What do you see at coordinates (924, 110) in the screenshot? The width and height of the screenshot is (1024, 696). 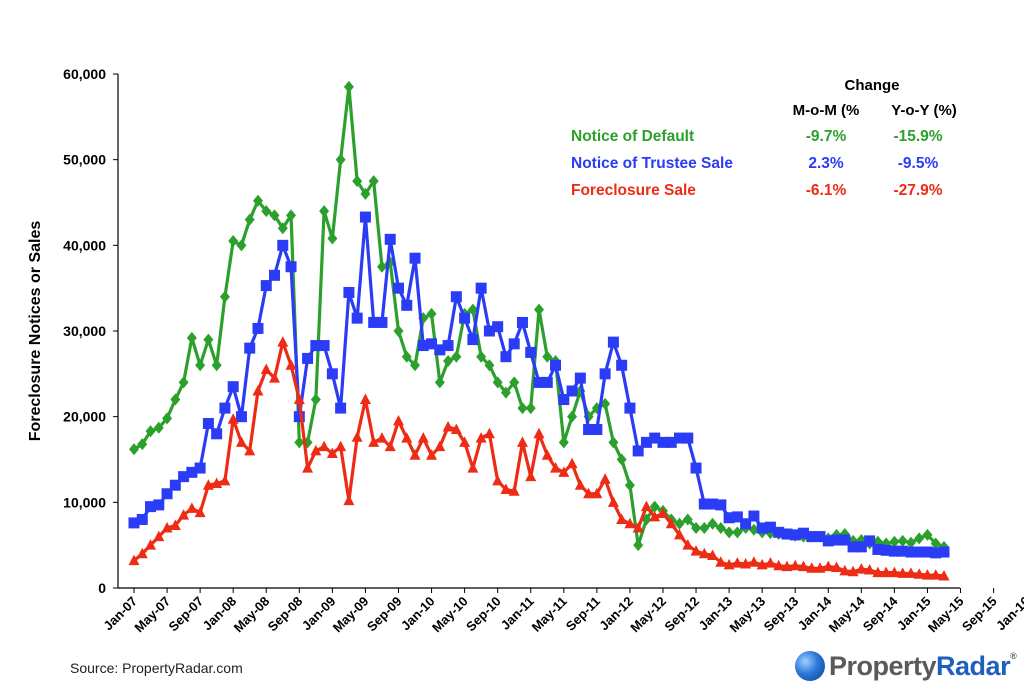 I see `yoy-header: Y-o-Y (%)` at bounding box center [924, 110].